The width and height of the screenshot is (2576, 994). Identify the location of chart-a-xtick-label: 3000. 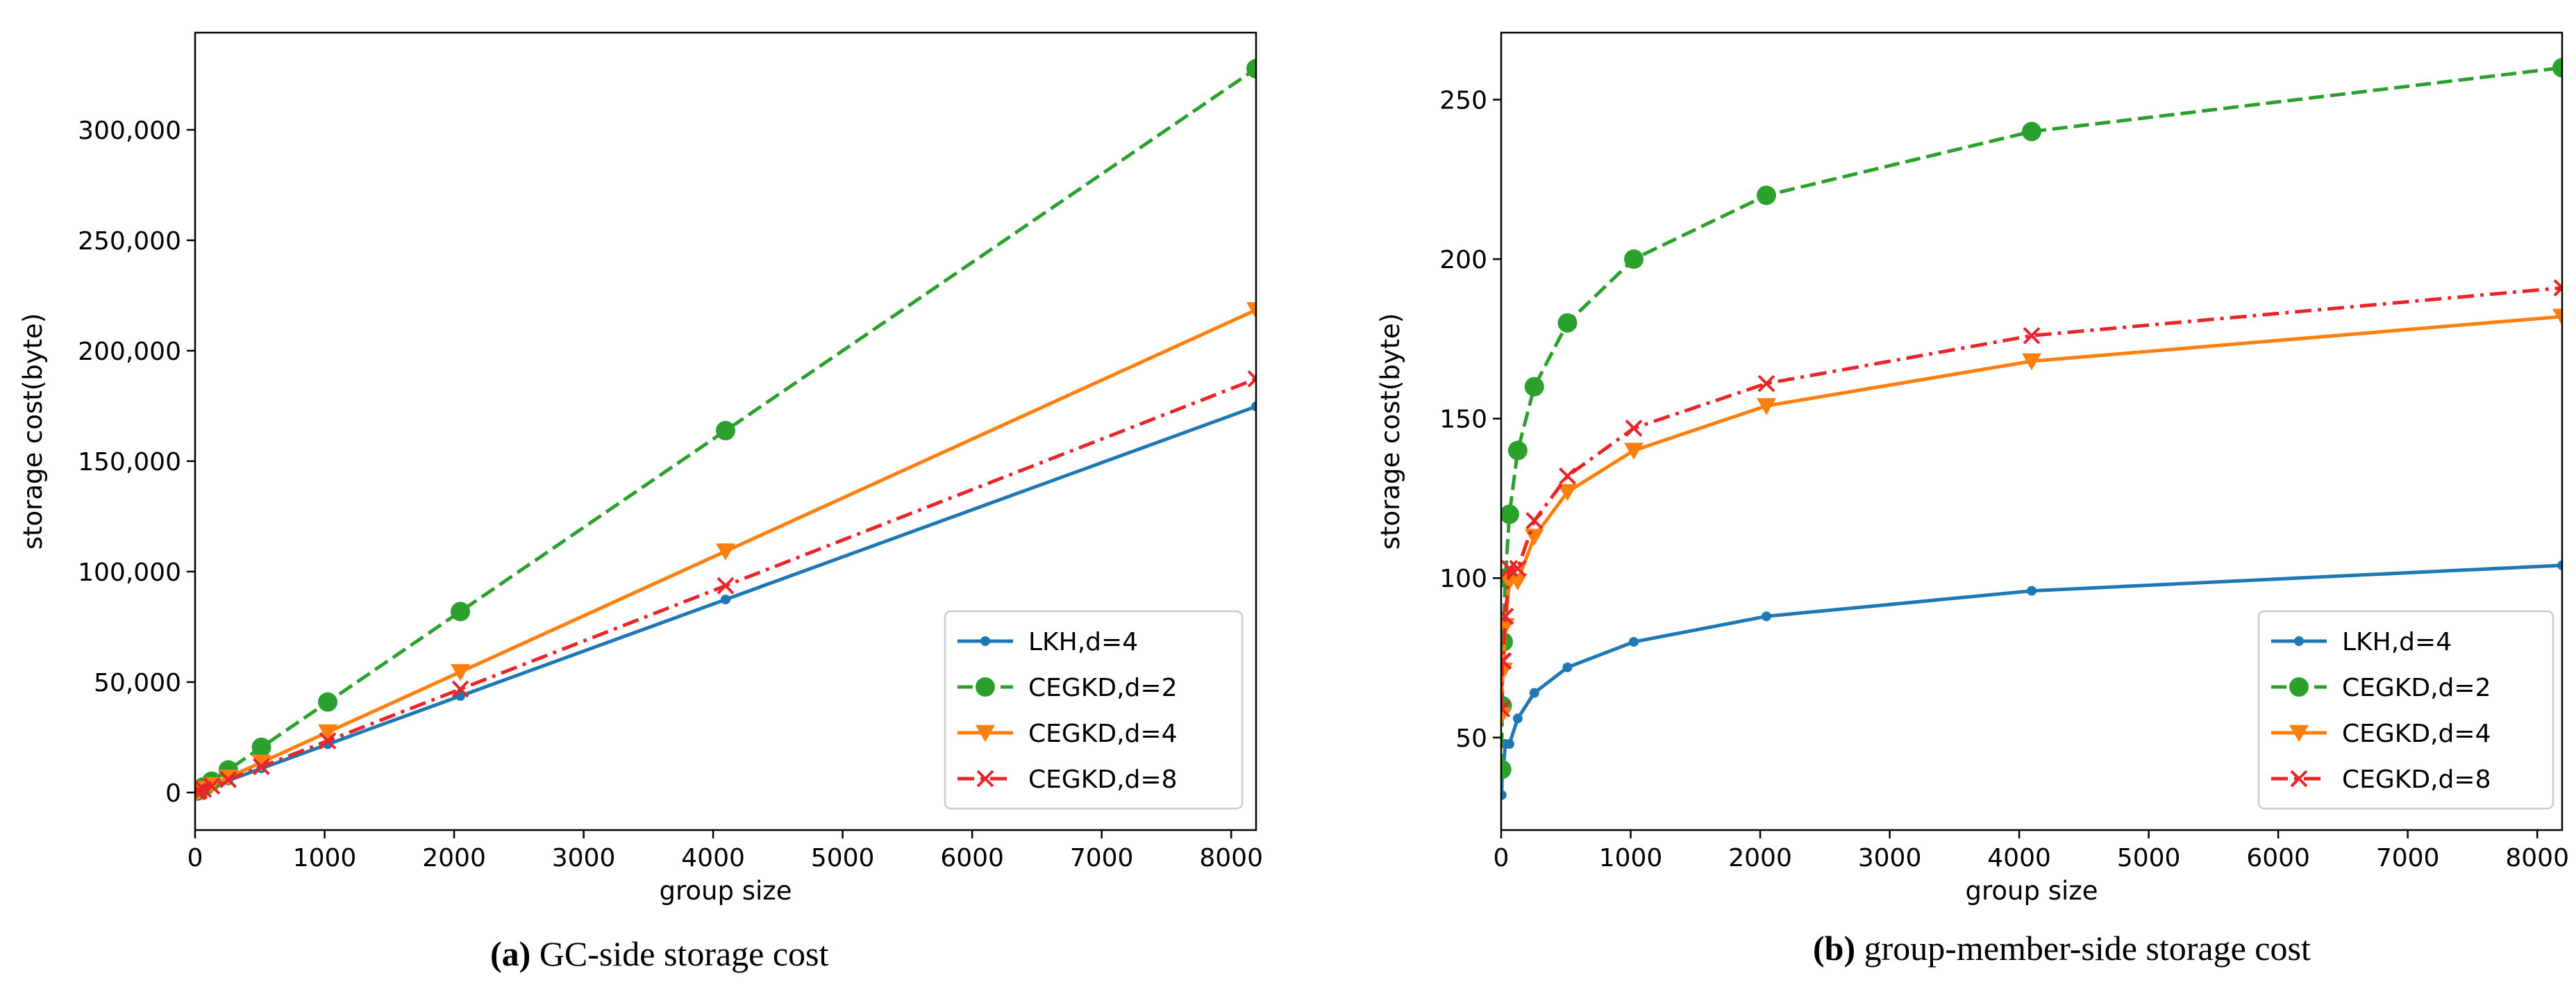
(584, 858).